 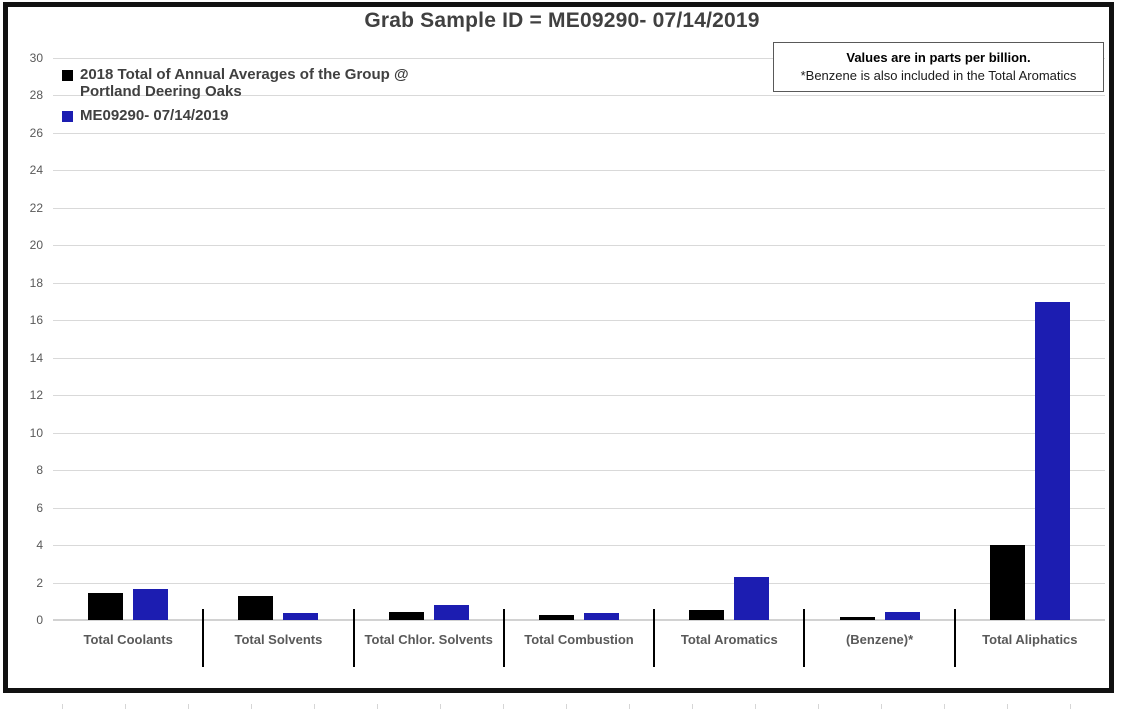 I want to click on y-axis-label: 4, so click(x=39, y=545).